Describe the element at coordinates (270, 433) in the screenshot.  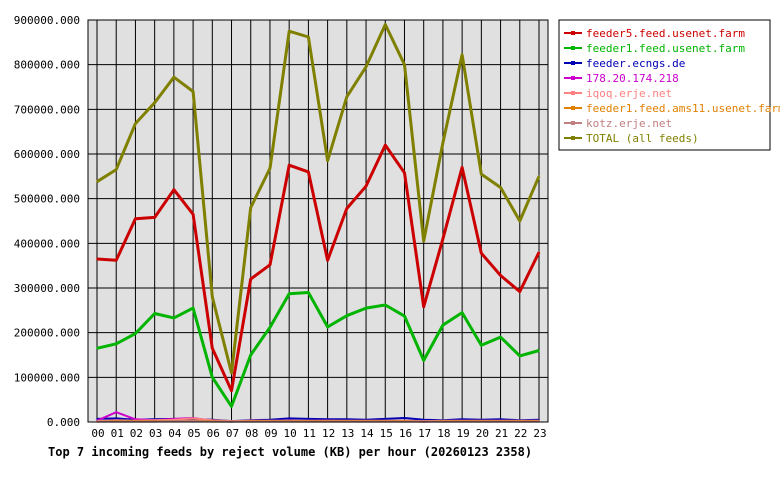
I see `x-tick-label: 09` at that location.